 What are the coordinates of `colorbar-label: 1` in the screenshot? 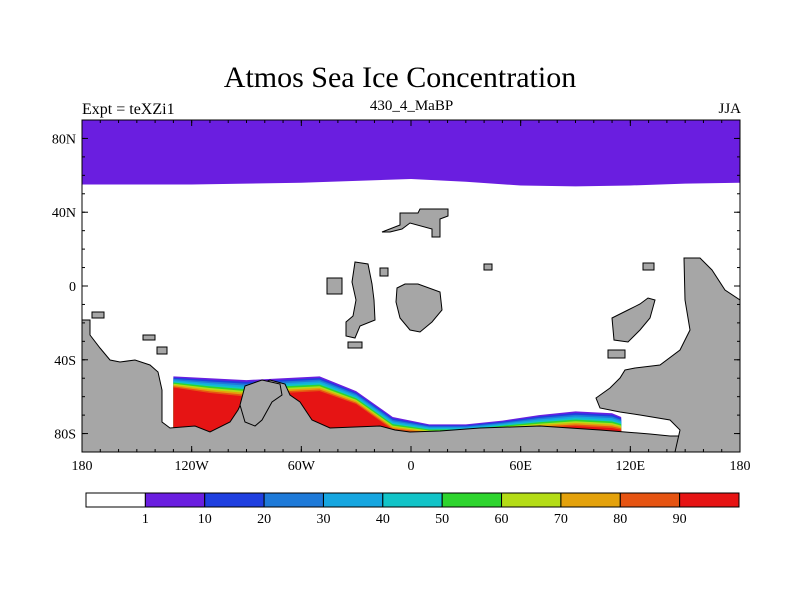 It's located at (145, 519).